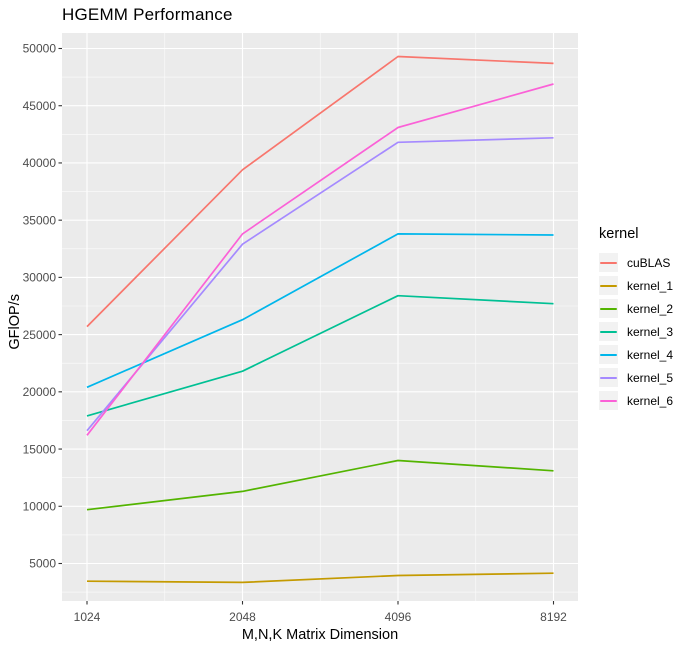 This screenshot has width=689, height=653. I want to click on legend-entry-kernel_5: kernel_5, so click(636, 377).